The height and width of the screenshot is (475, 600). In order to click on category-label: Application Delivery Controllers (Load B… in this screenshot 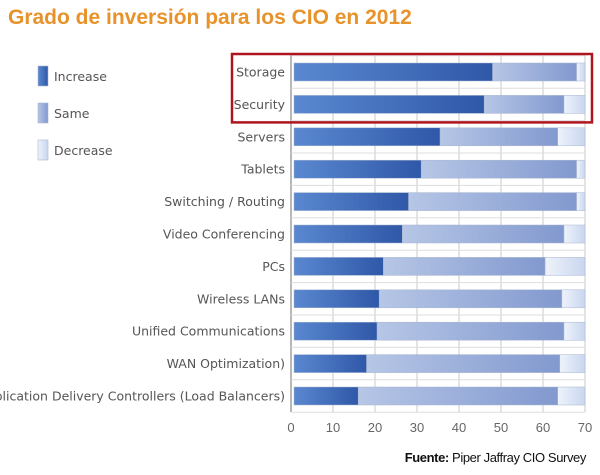, I will do `click(142, 396)`.